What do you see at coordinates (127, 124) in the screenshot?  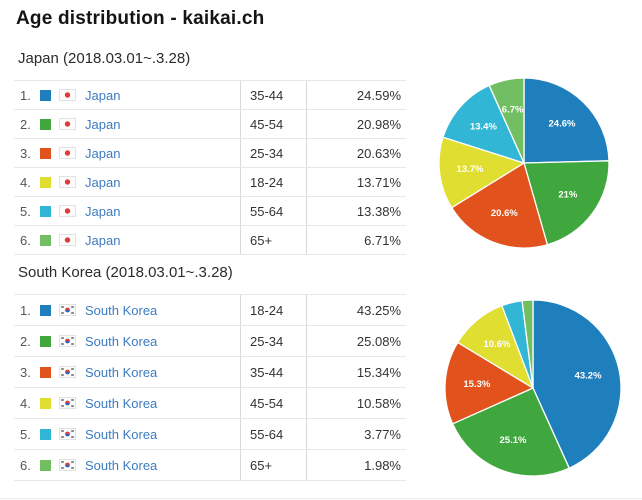 I see `country-cell: 2. Japan` at bounding box center [127, 124].